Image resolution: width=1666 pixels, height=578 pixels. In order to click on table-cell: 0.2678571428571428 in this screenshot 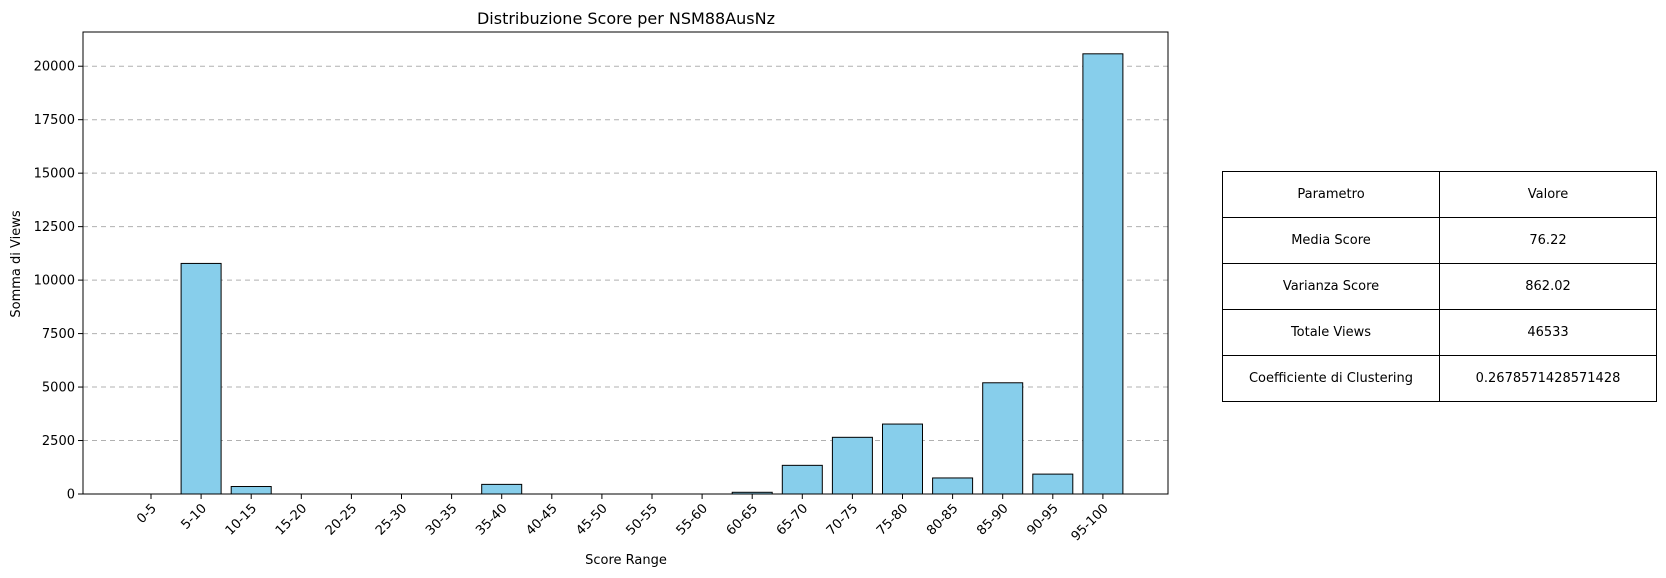, I will do `click(1548, 378)`.